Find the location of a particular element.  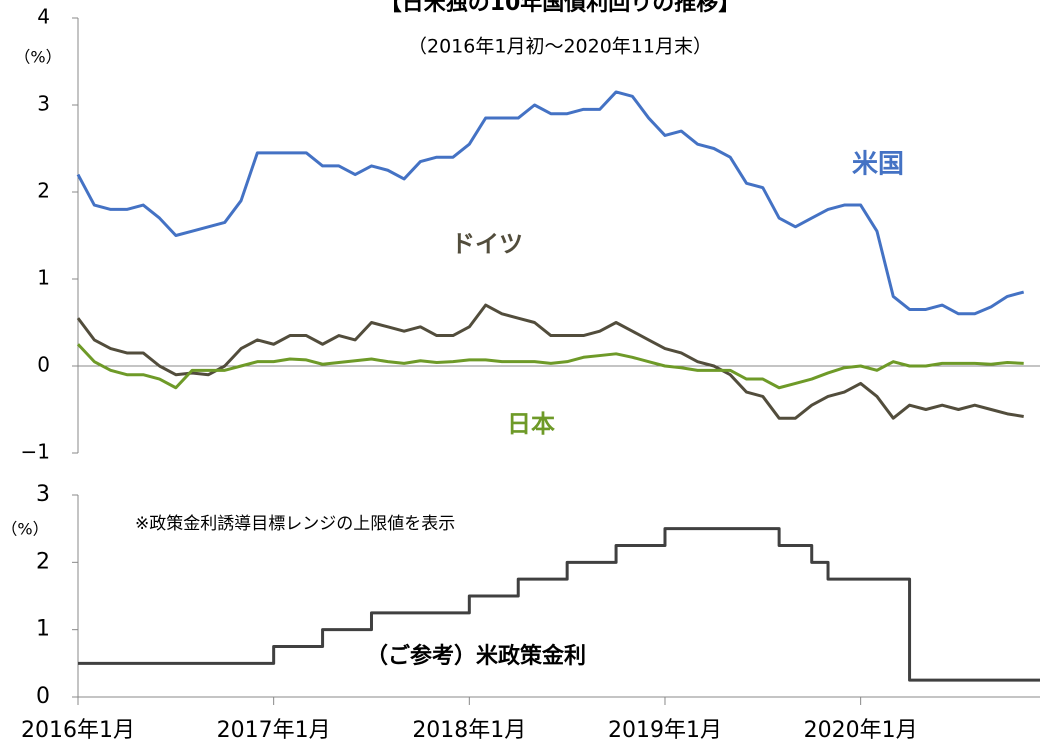

x-tick-label: 2020年1月 is located at coordinates (861, 730).